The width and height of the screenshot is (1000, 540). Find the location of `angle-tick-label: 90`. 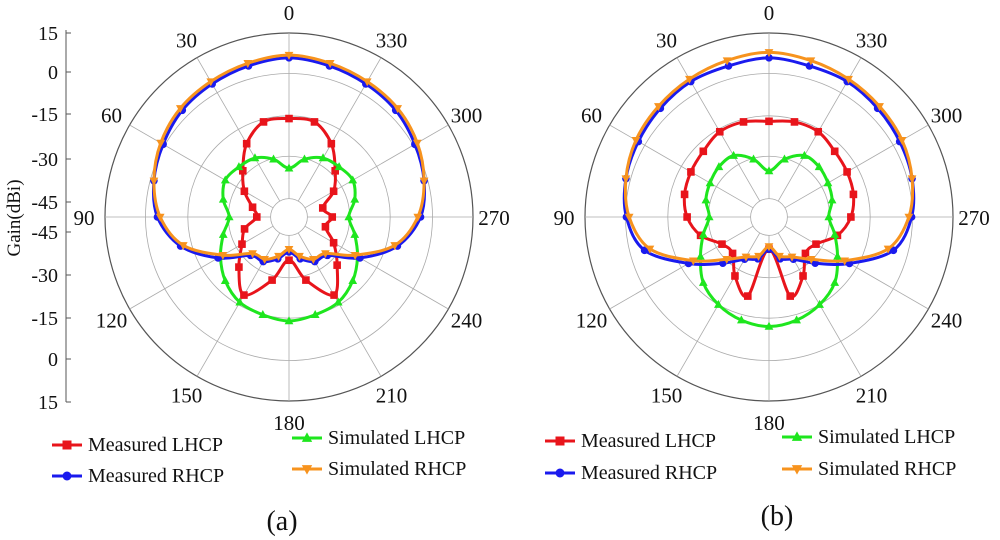

angle-tick-label: 90 is located at coordinates (564, 218).